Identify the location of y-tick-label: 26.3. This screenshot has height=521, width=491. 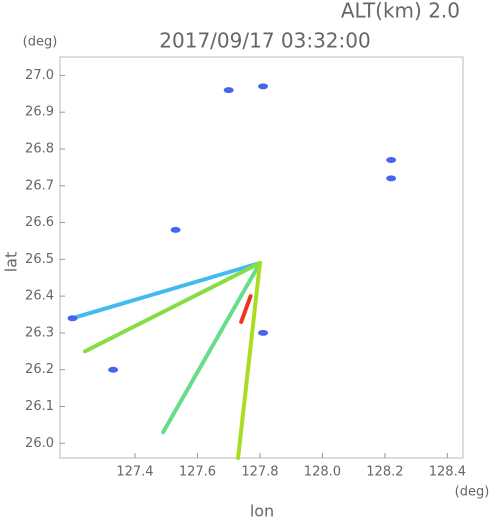
(39, 332).